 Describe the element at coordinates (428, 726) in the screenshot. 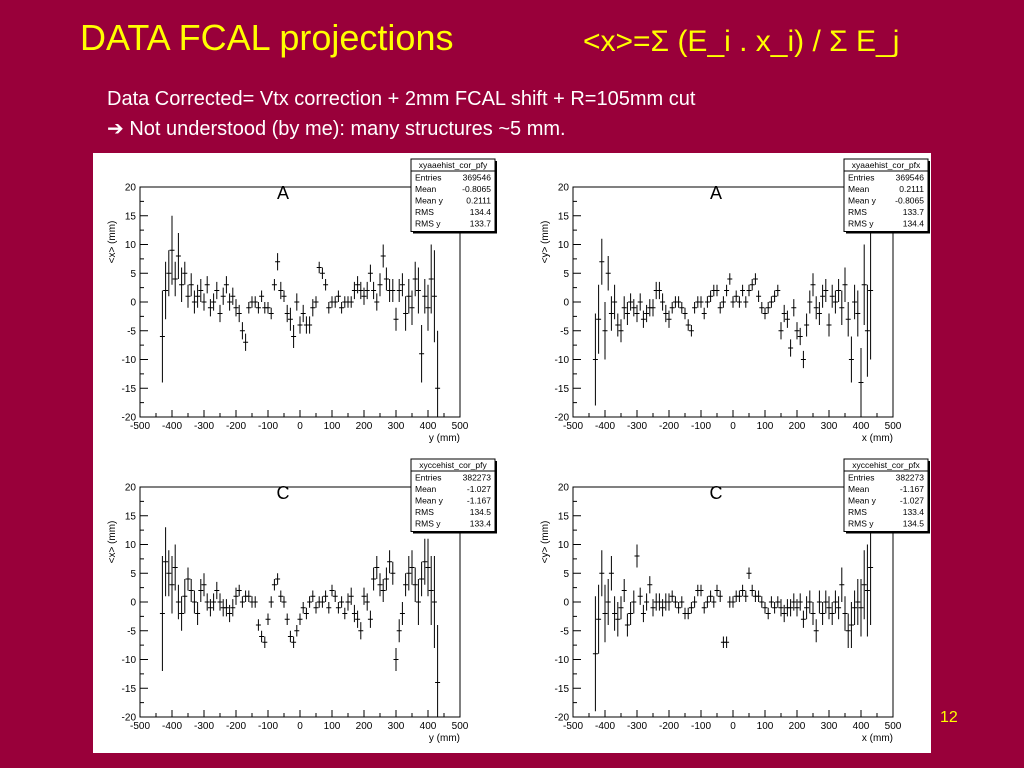

I see `x-tick-label: 400` at that location.